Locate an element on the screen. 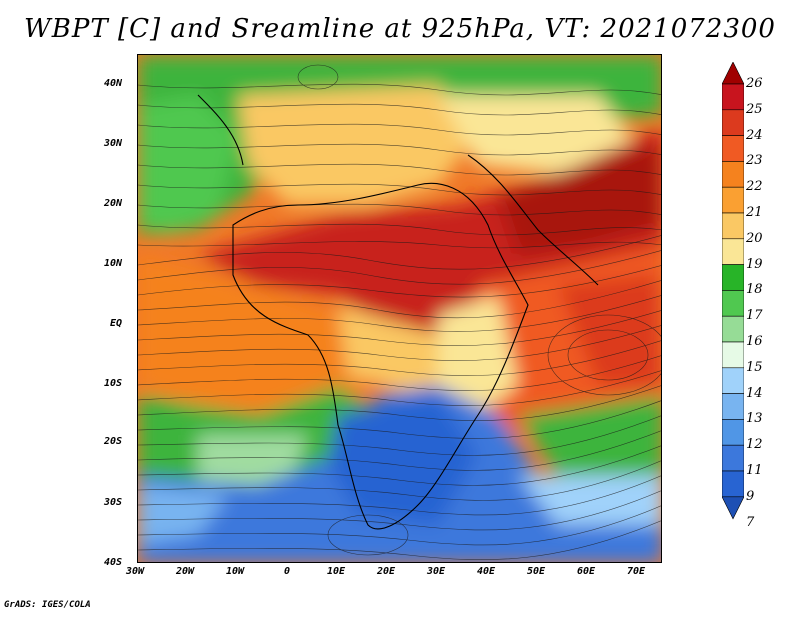 This screenshot has width=800, height=618. x-tick-label: 30W is located at coordinates (135, 571).